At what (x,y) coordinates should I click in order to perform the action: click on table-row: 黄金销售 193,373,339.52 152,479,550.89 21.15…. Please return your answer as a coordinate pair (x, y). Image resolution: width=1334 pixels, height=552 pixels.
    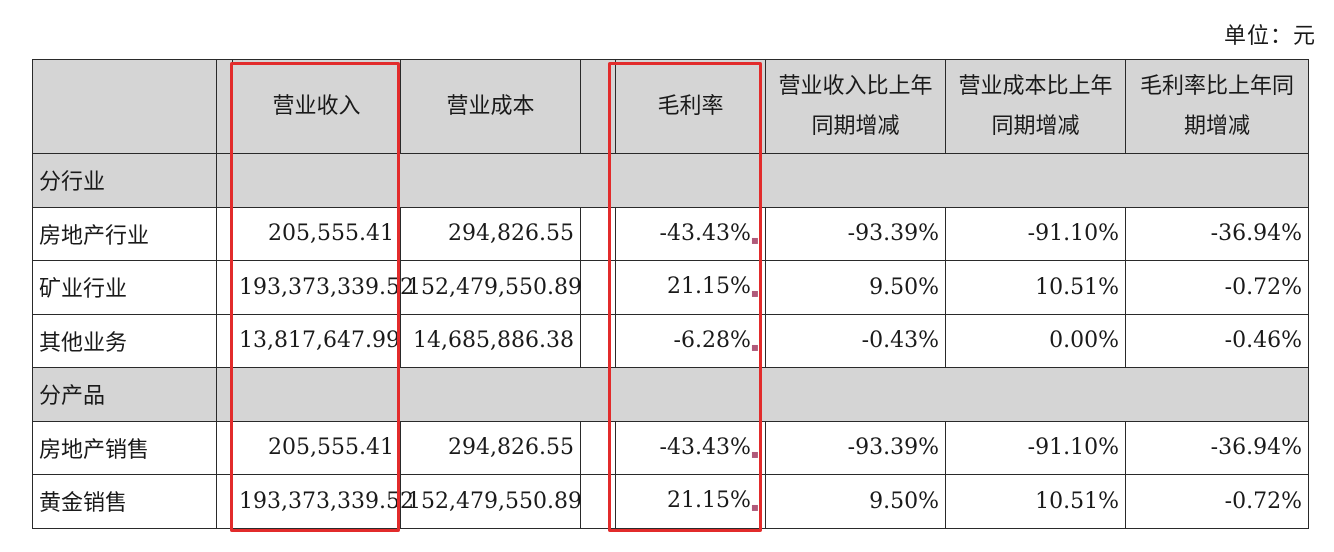
    Looking at the image, I should click on (670, 501).